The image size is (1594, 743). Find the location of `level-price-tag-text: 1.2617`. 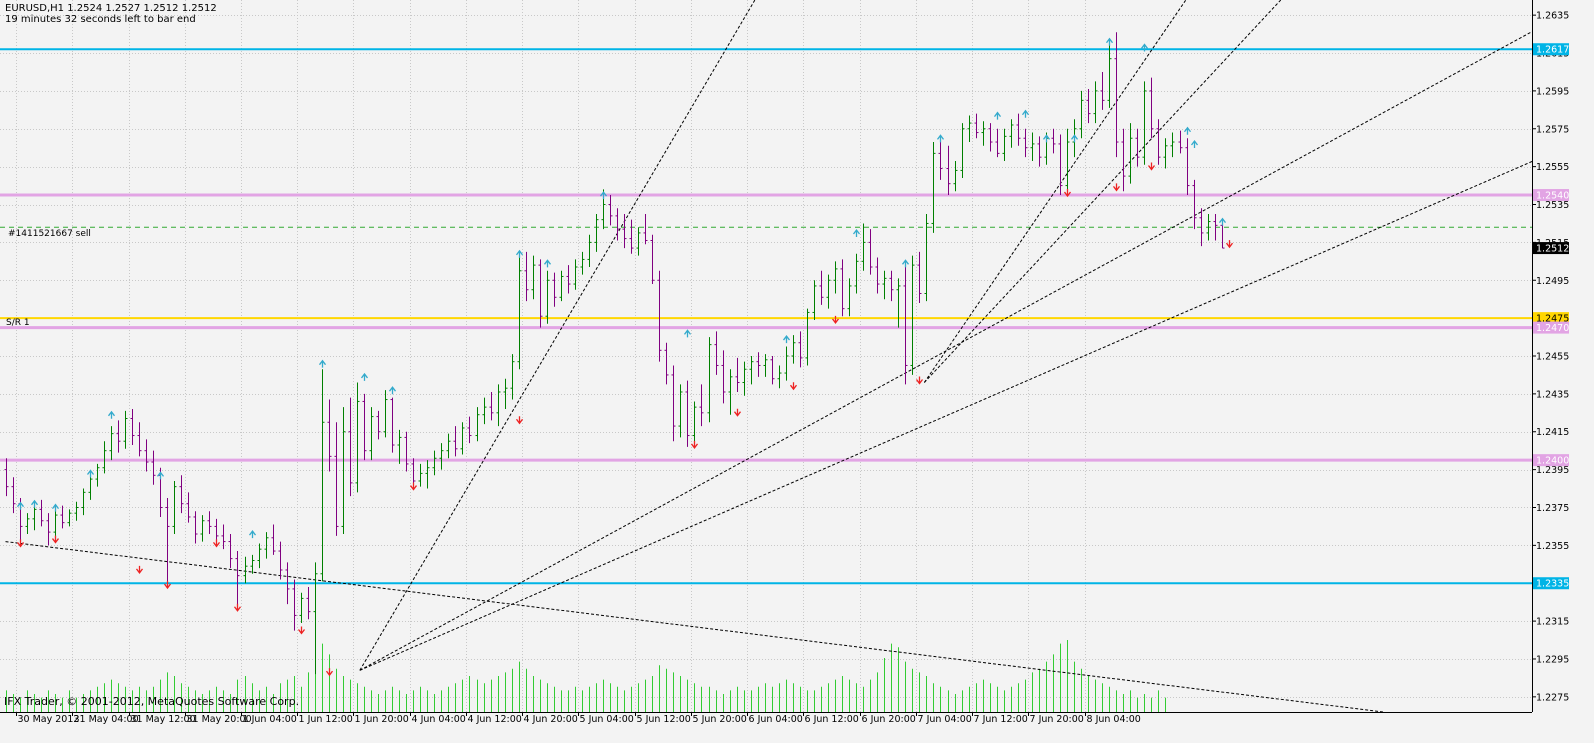

level-price-tag-text: 1.2617 is located at coordinates (1552, 50).